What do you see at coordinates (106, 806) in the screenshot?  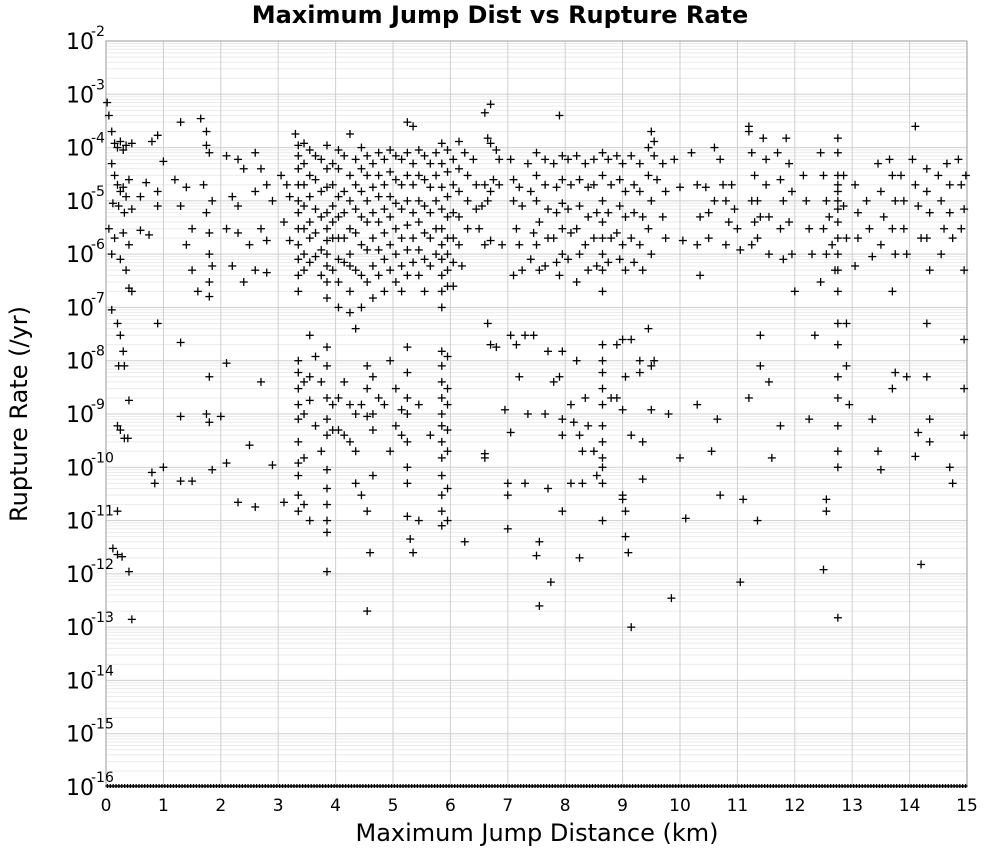 I see `x-tick-label: 0` at bounding box center [106, 806].